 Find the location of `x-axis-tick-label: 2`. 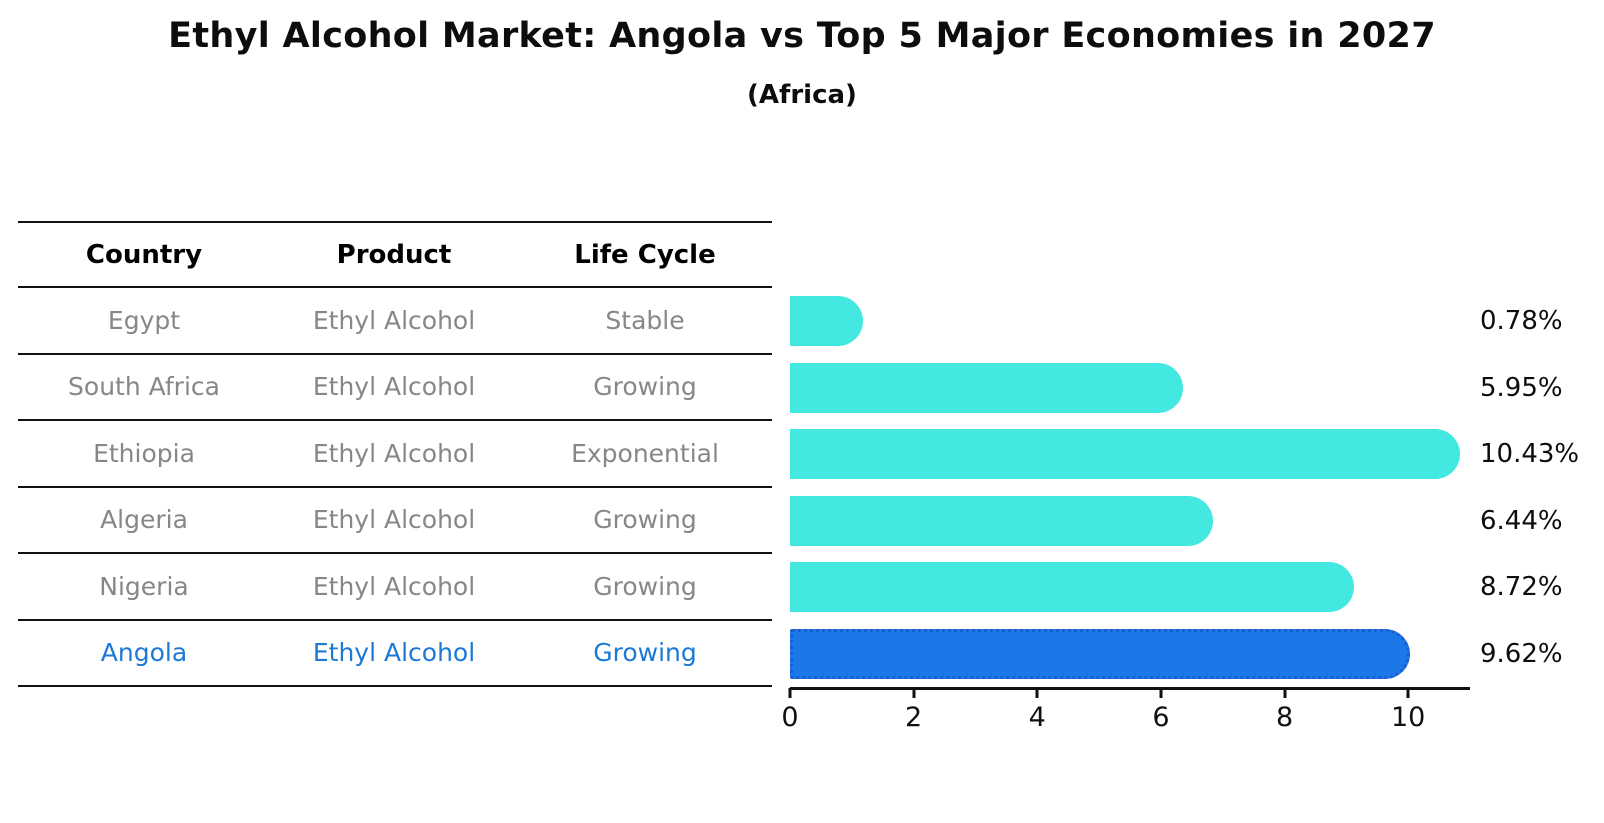

x-axis-tick-label: 2 is located at coordinates (914, 717).